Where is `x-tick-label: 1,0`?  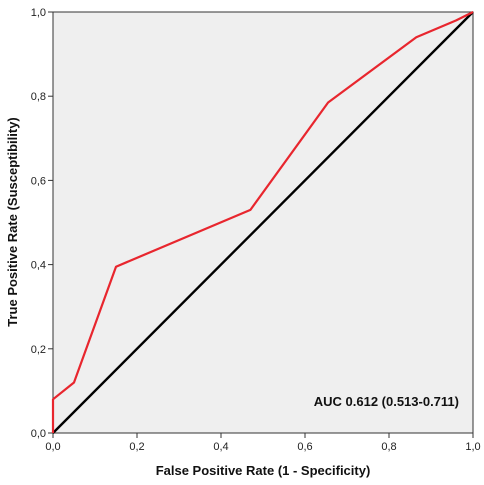
x-tick-label: 1,0 is located at coordinates (472, 447).